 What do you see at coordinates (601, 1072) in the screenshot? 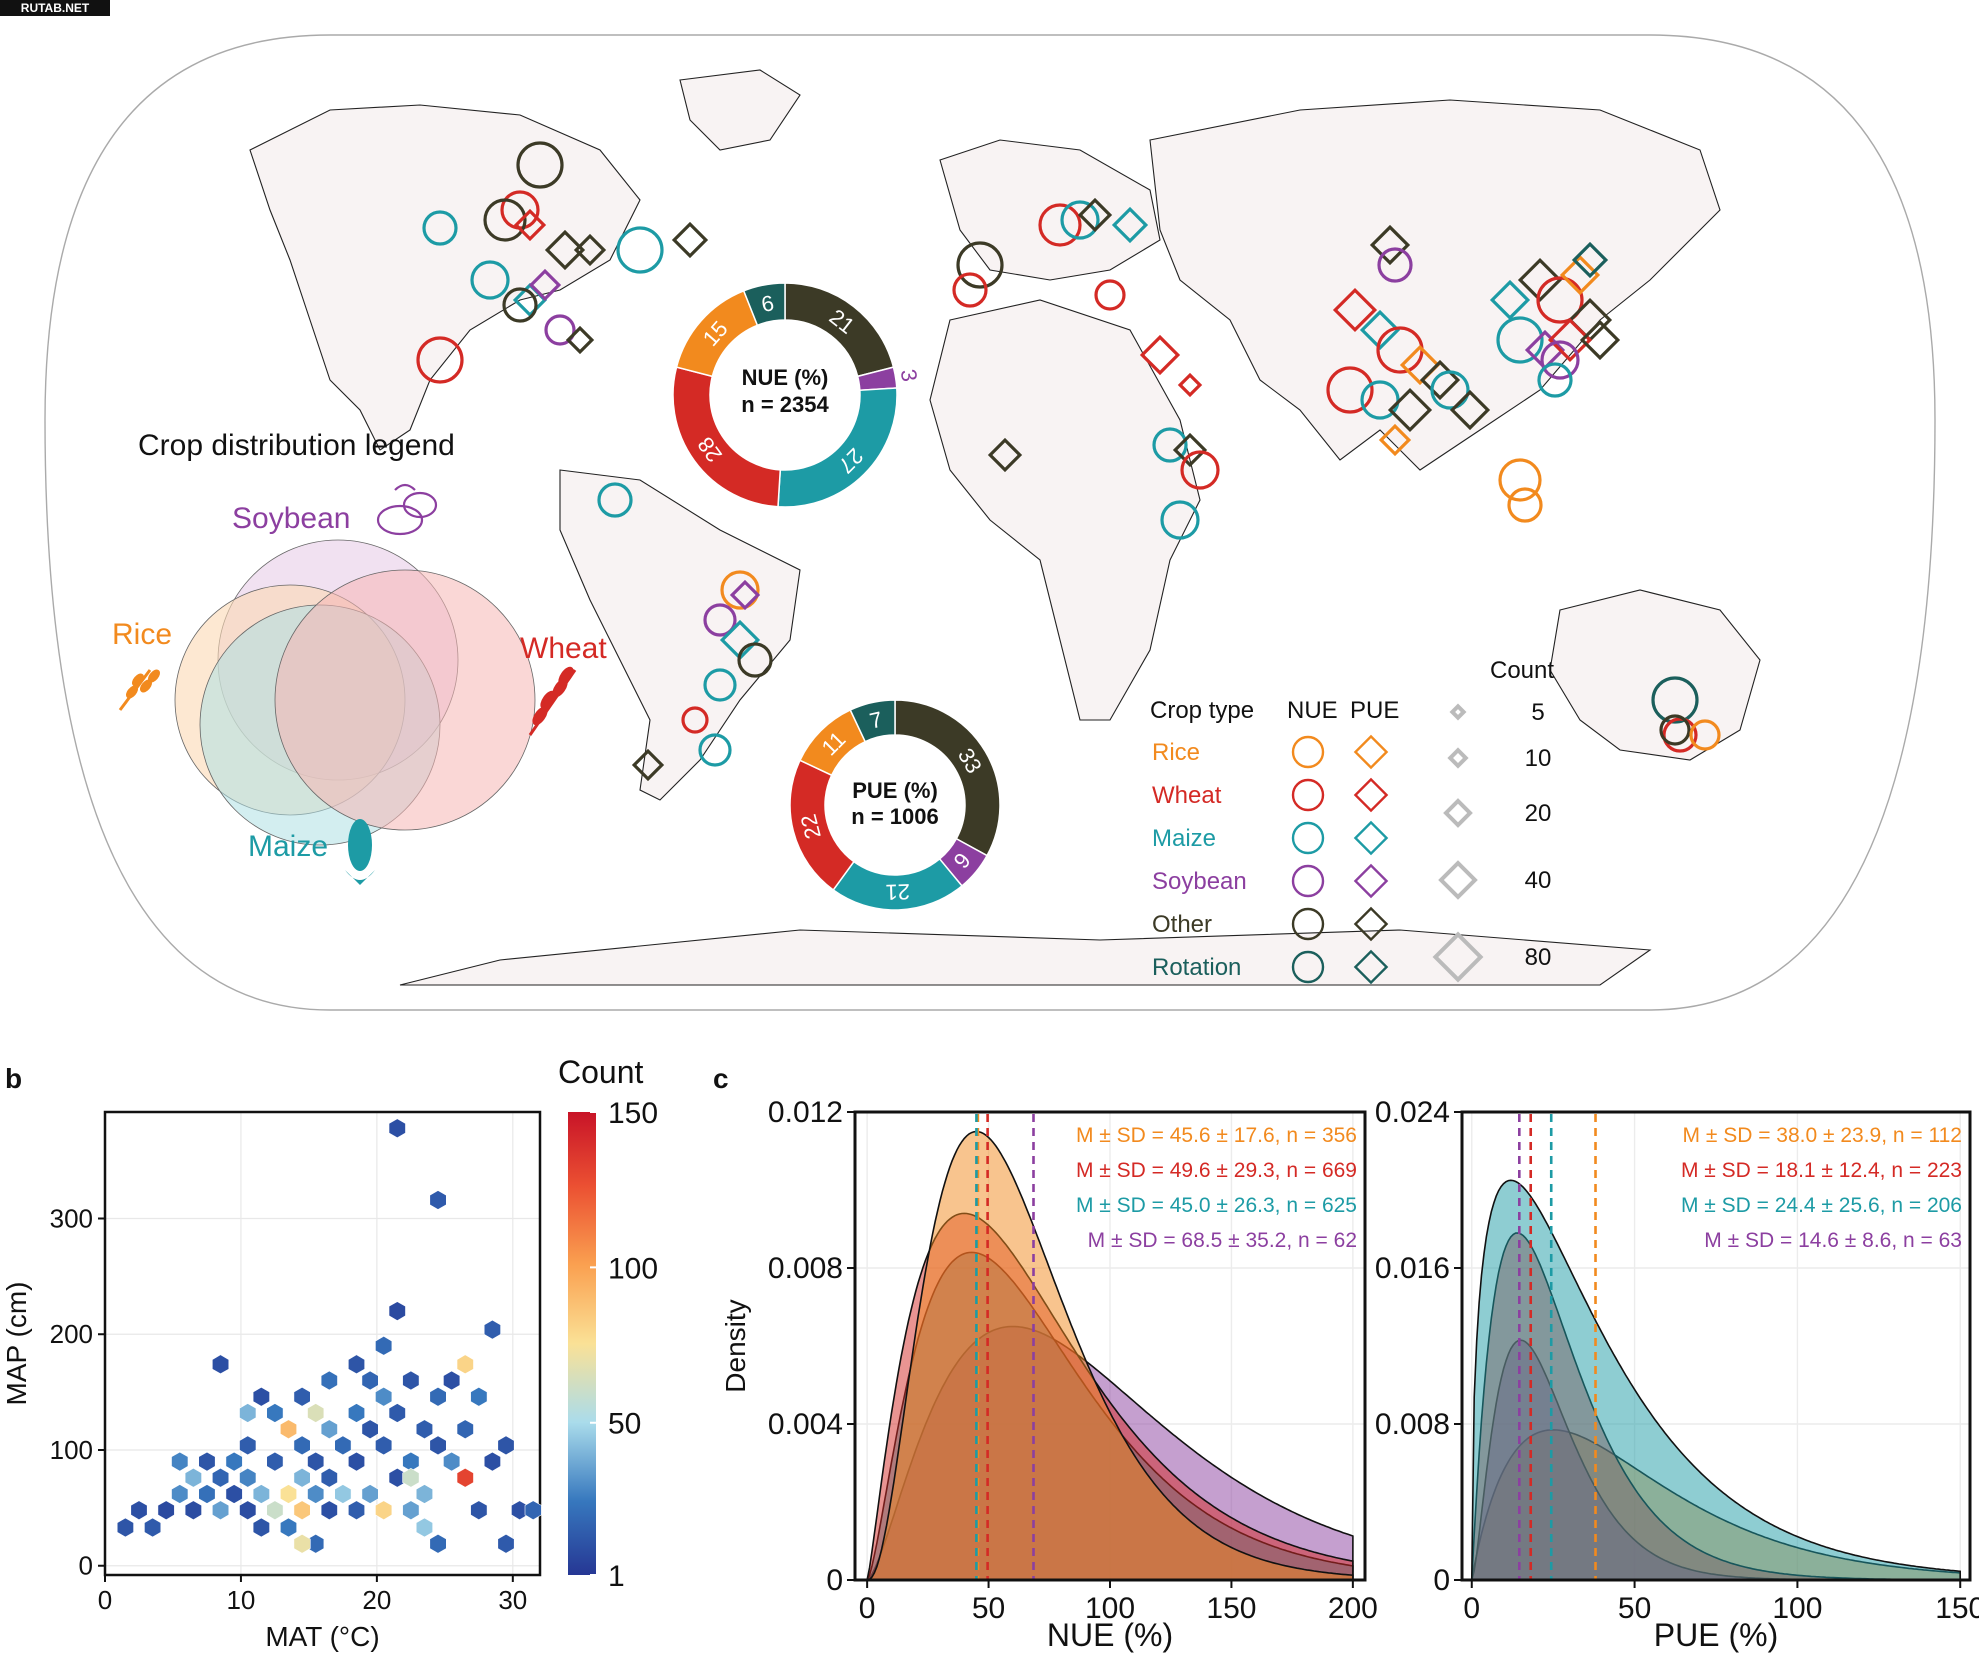
I see `colorbar-title: Count` at bounding box center [601, 1072].